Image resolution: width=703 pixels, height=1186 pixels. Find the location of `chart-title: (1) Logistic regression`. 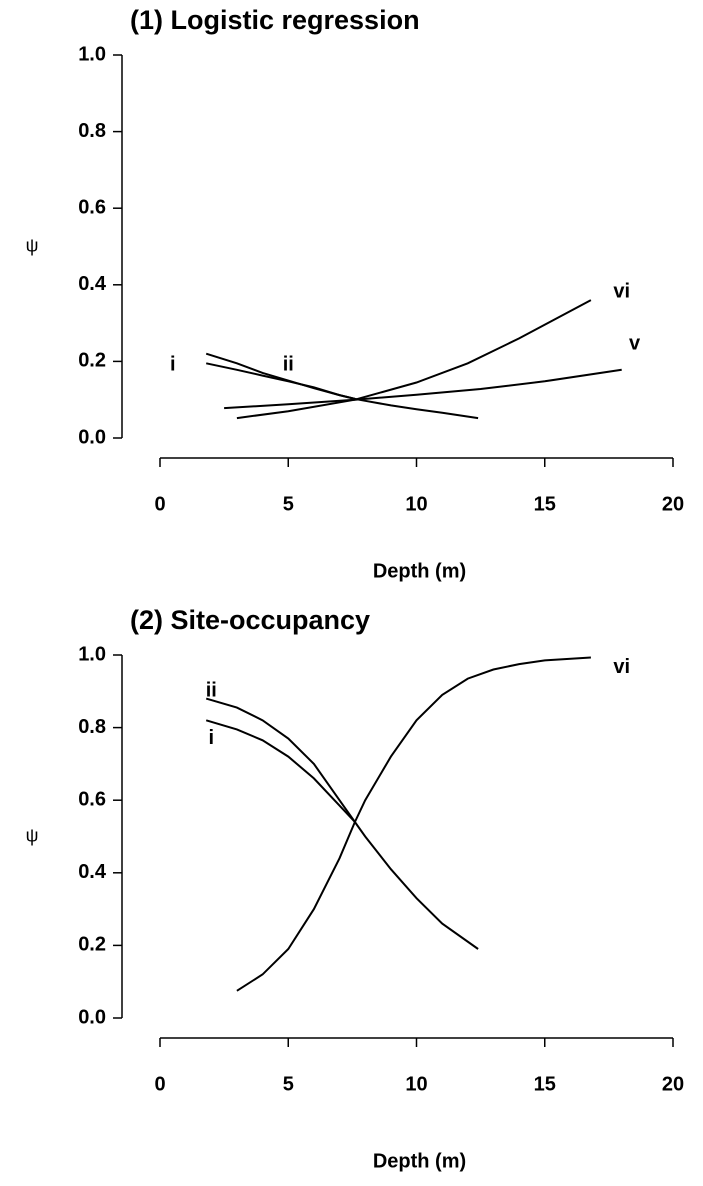

chart-title: (1) Logistic regression is located at coordinates (275, 20).